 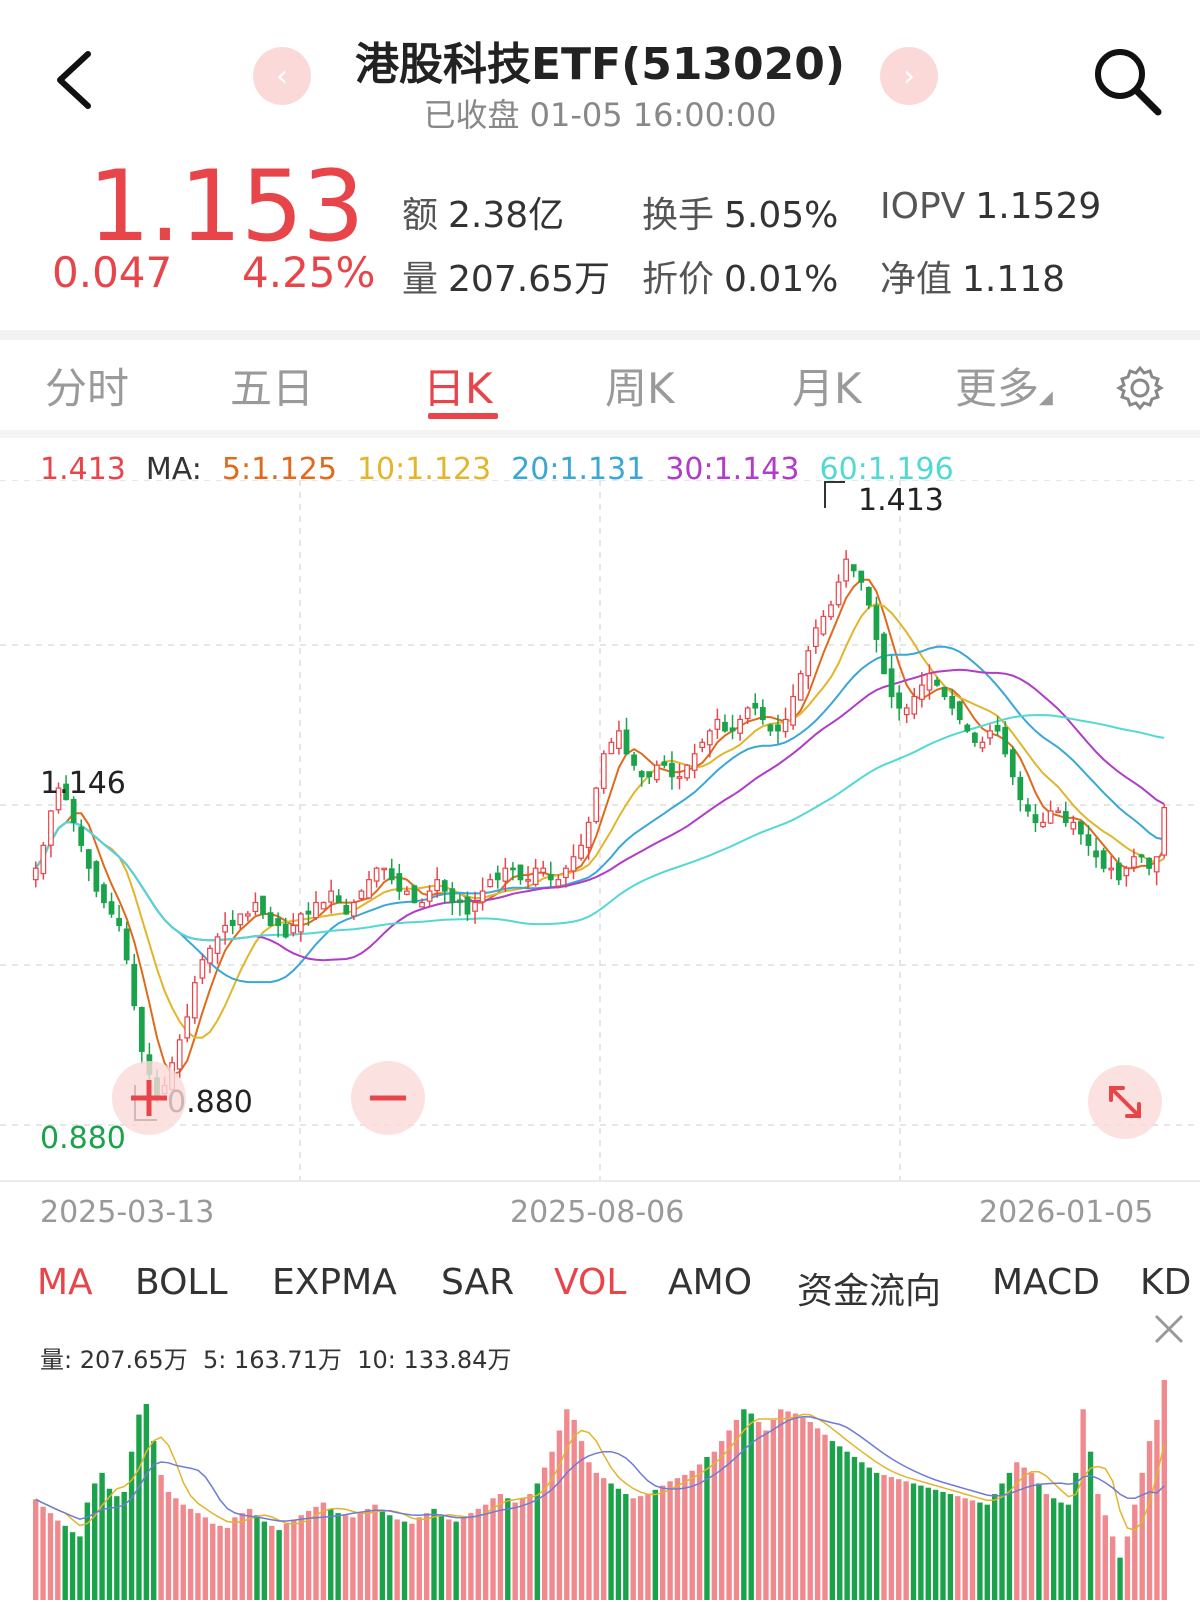 What do you see at coordinates (87, 388) in the screenshot?
I see `tab-intraday: 分时` at bounding box center [87, 388].